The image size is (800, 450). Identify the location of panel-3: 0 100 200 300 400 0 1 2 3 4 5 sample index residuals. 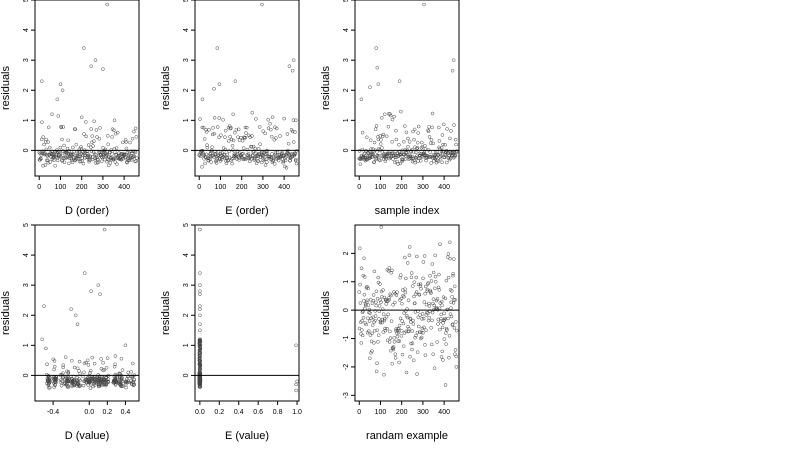
(390, 108).